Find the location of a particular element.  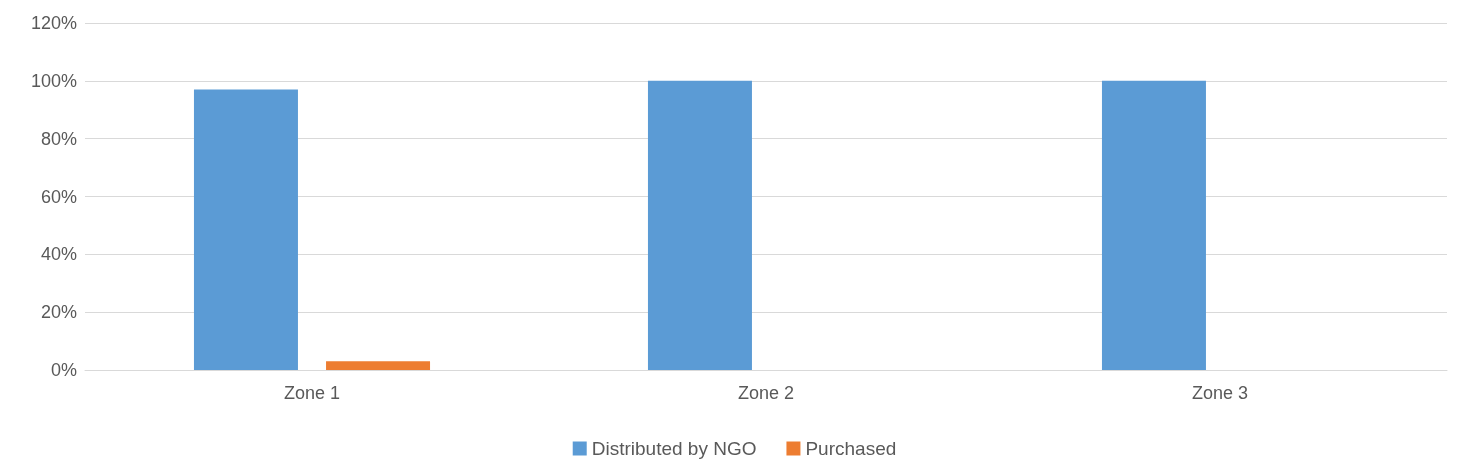

y-tick-label: 120% is located at coordinates (53, 23).